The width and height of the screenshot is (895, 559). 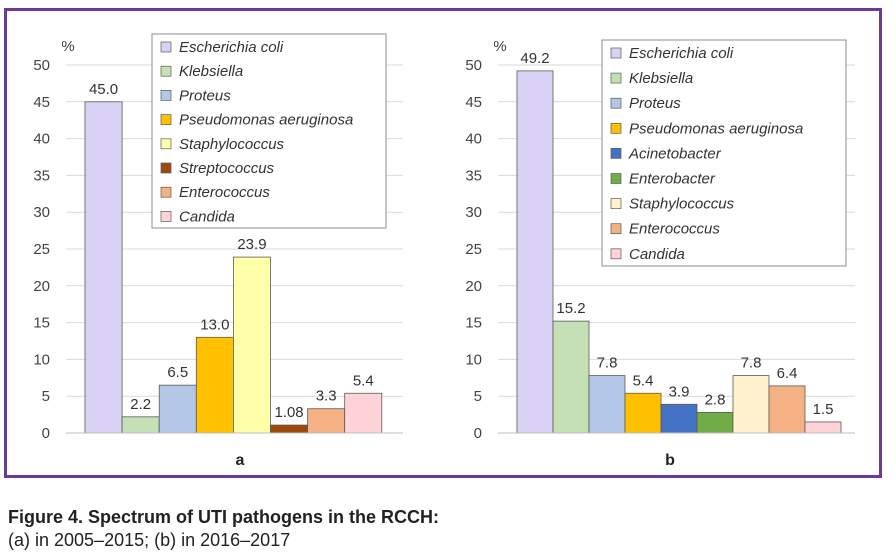 What do you see at coordinates (570, 308) in the screenshot?
I see `data-label: 15.2` at bounding box center [570, 308].